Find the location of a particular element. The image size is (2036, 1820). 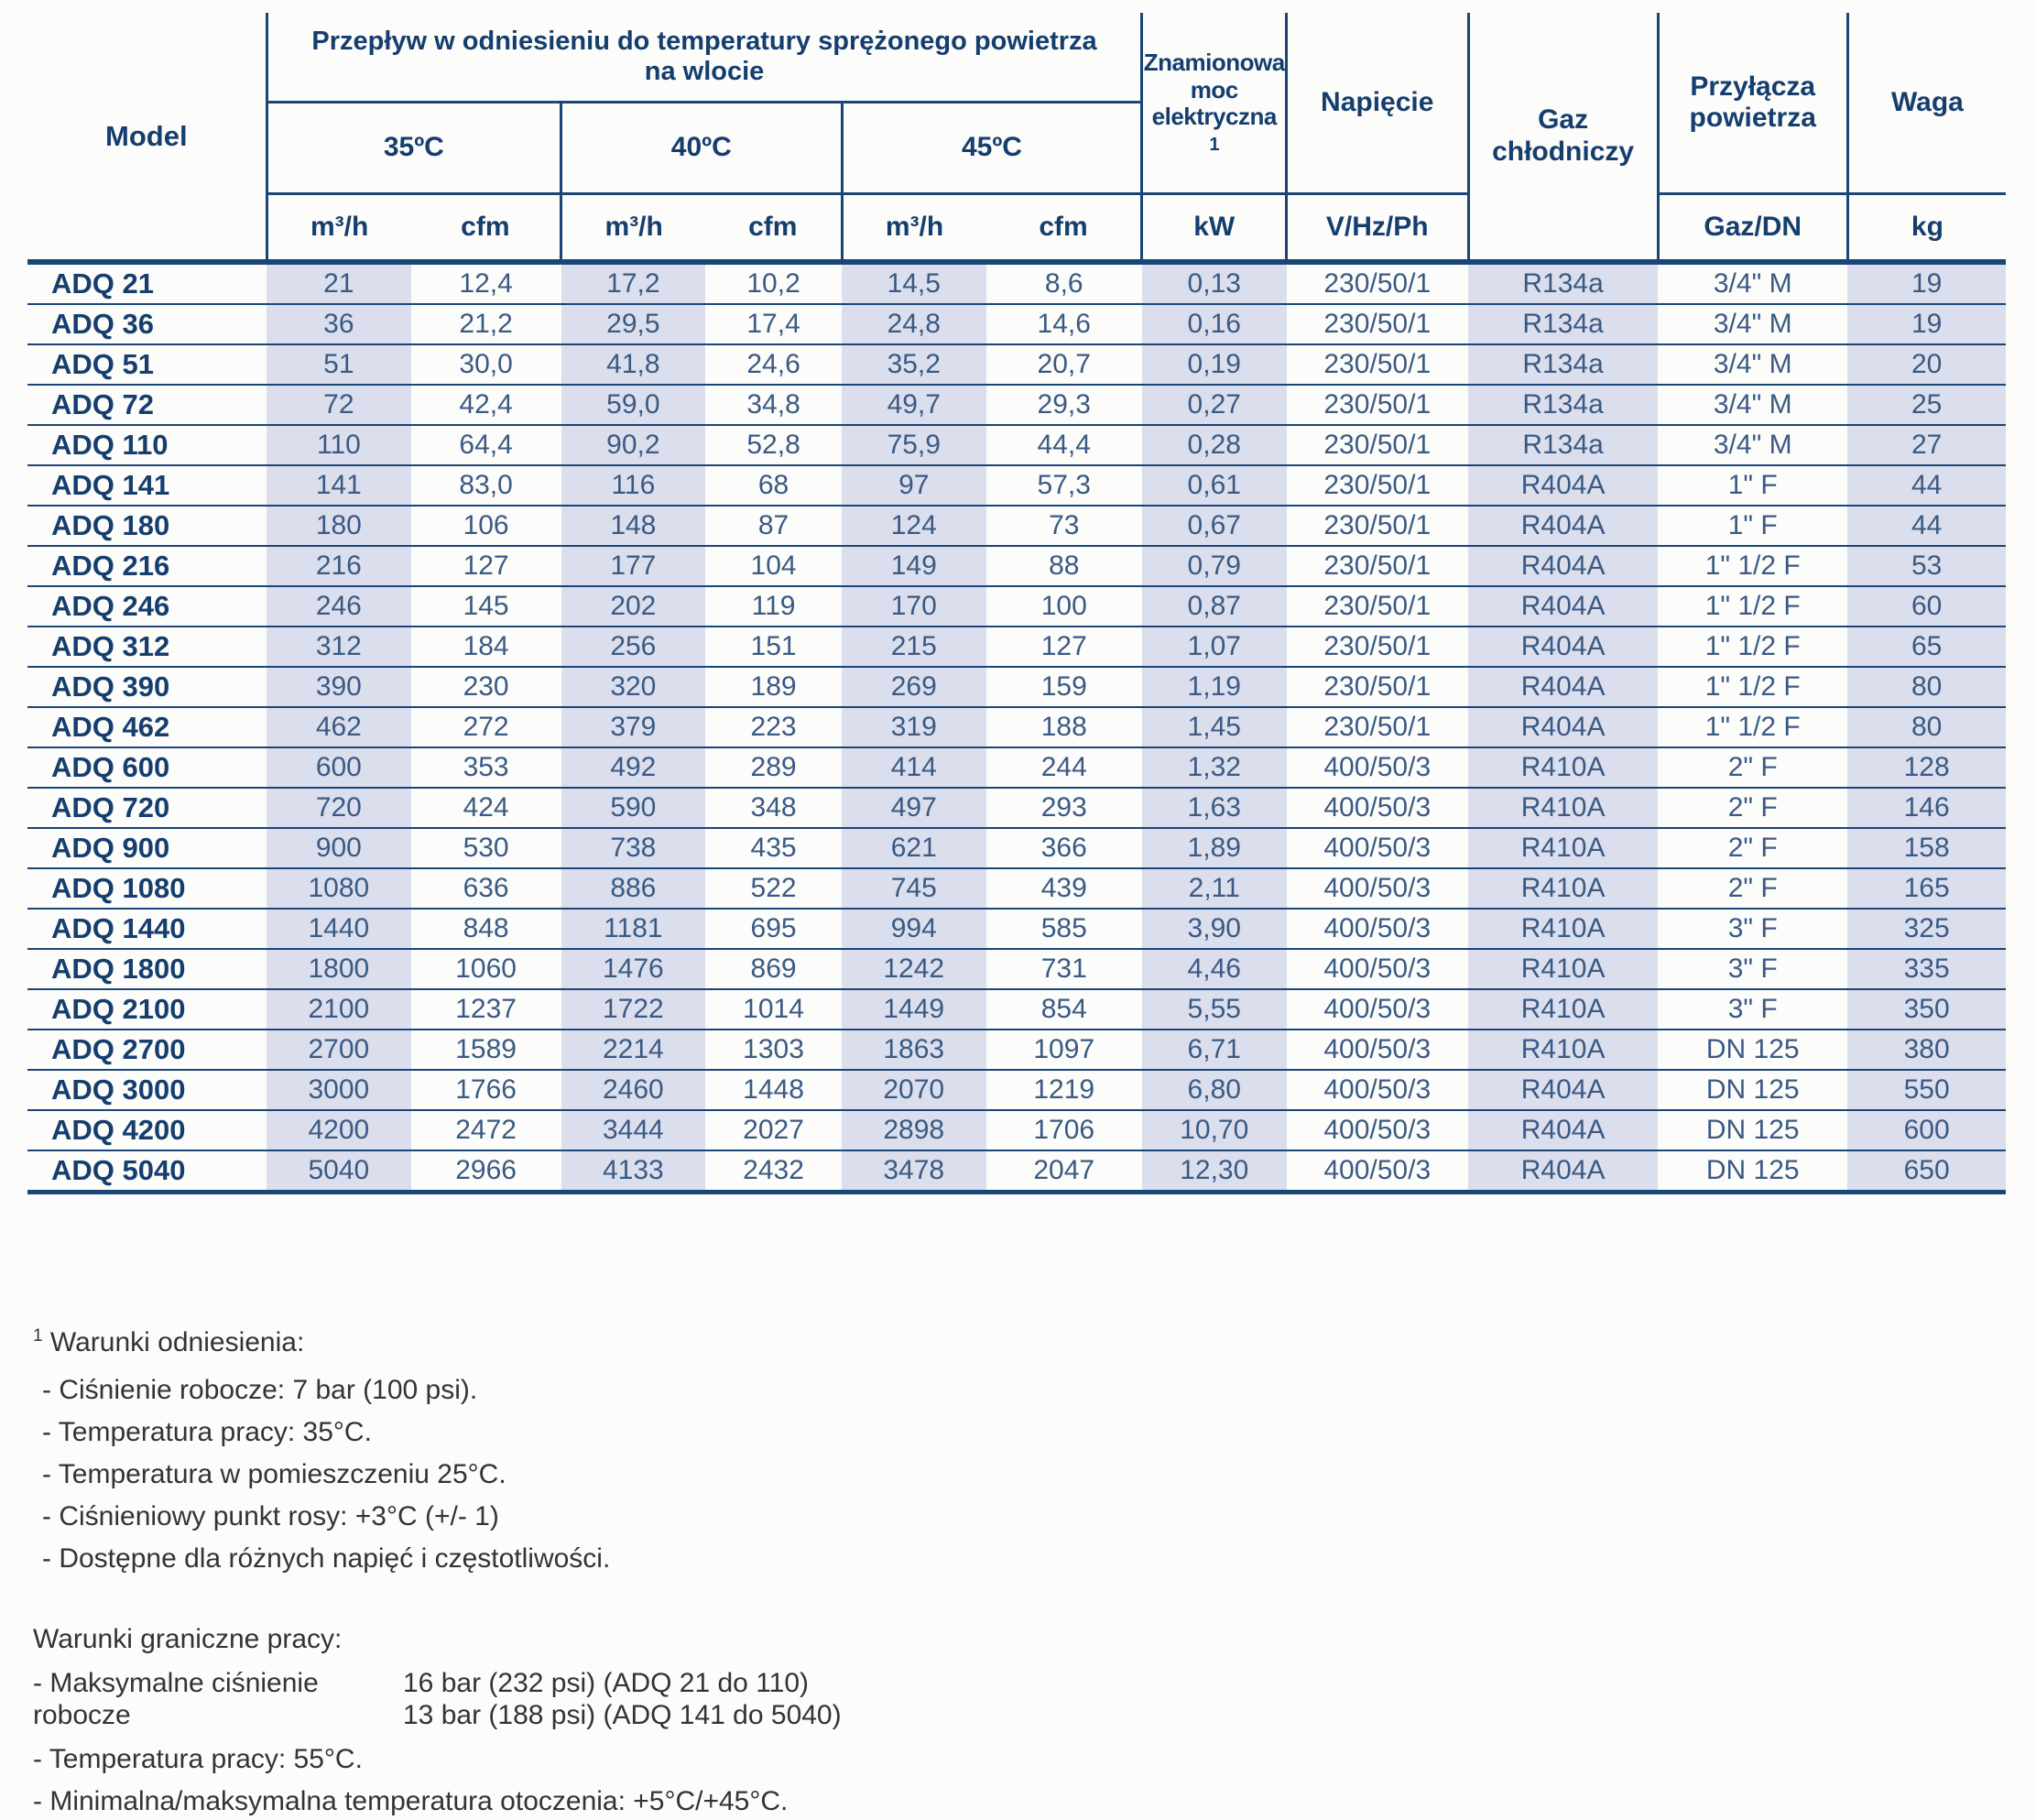

cell-m35: 216 is located at coordinates (339, 566).